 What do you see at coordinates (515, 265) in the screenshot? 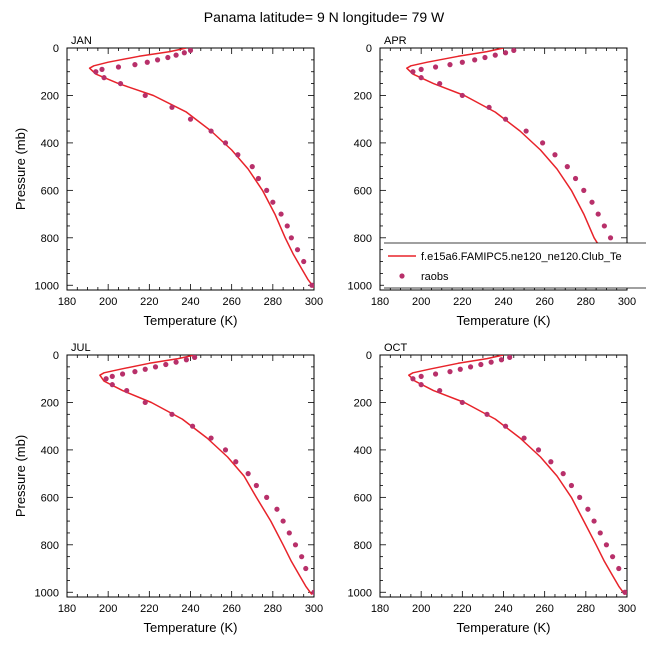
I see `legend-background` at bounding box center [515, 265].